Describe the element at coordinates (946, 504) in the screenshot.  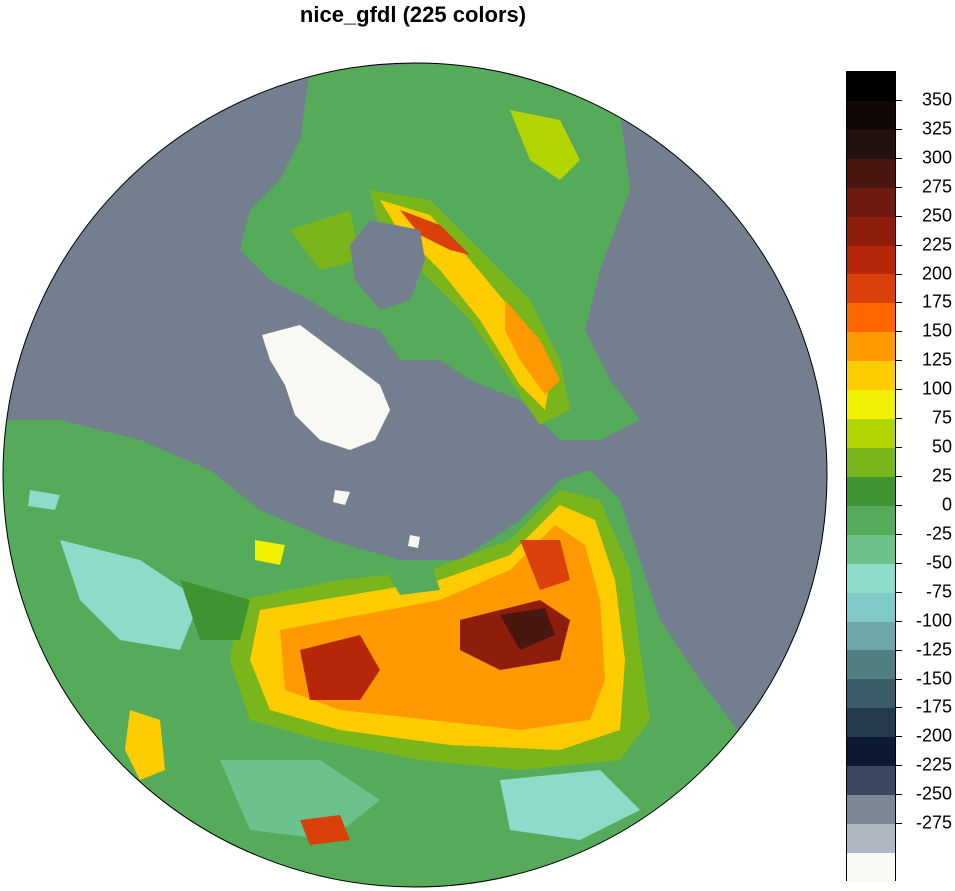
I see `colorbar-label: 0` at that location.